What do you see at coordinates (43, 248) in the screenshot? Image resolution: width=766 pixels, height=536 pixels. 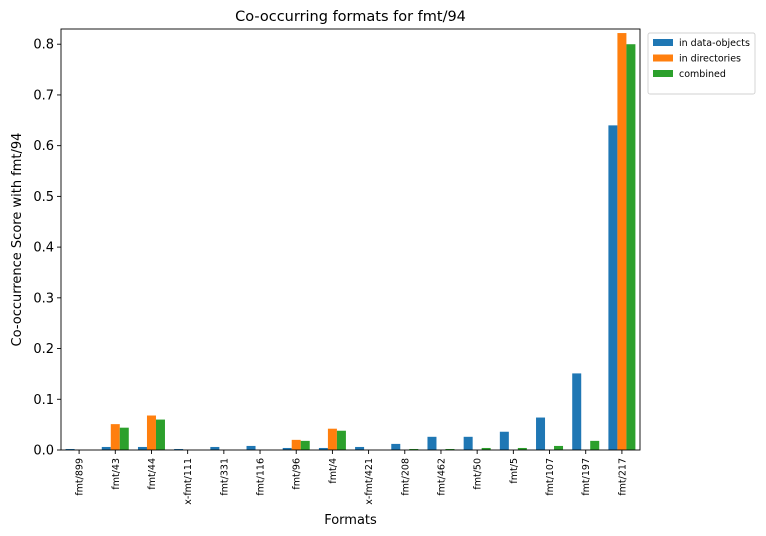 I see `y-tick-label: 0.4` at bounding box center [43, 248].